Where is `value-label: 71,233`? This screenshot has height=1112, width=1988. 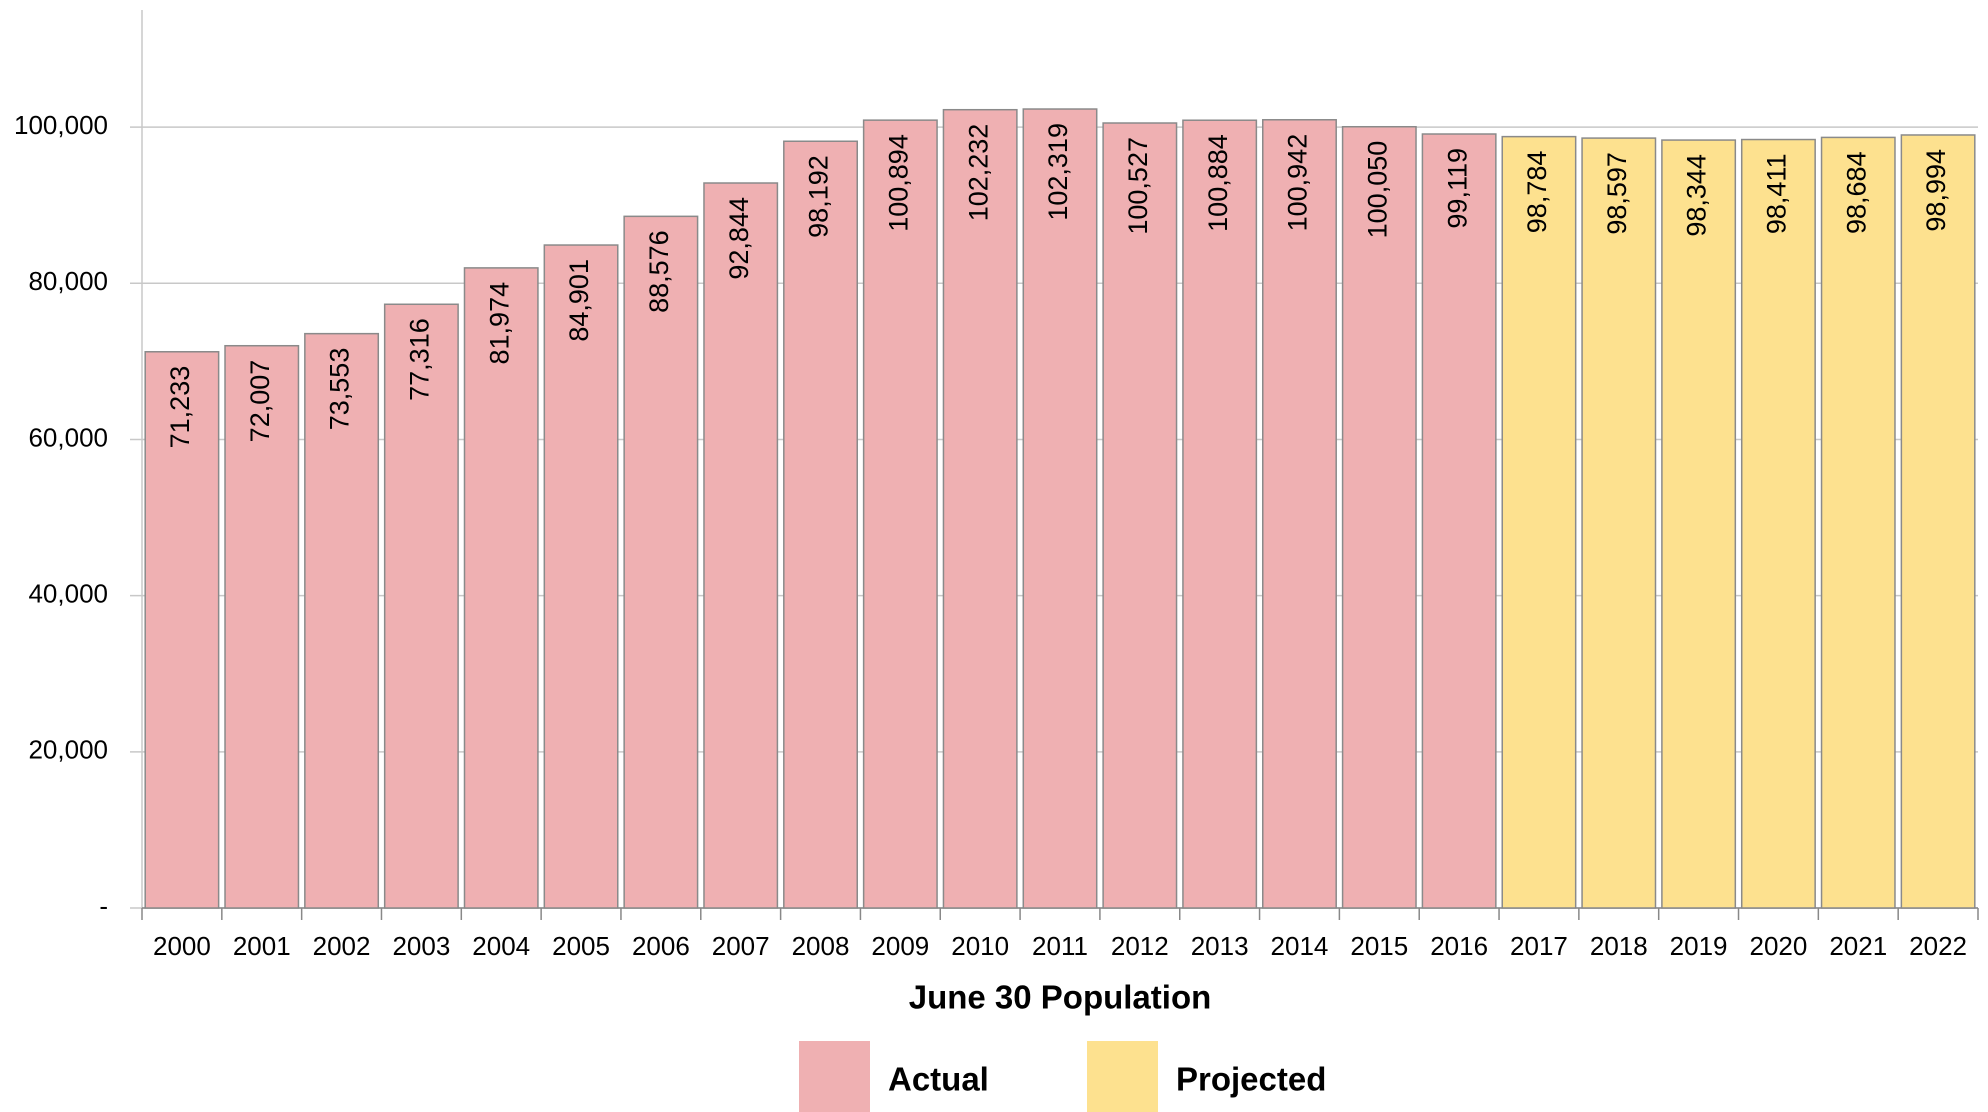
value-label: 71,233 is located at coordinates (180, 407).